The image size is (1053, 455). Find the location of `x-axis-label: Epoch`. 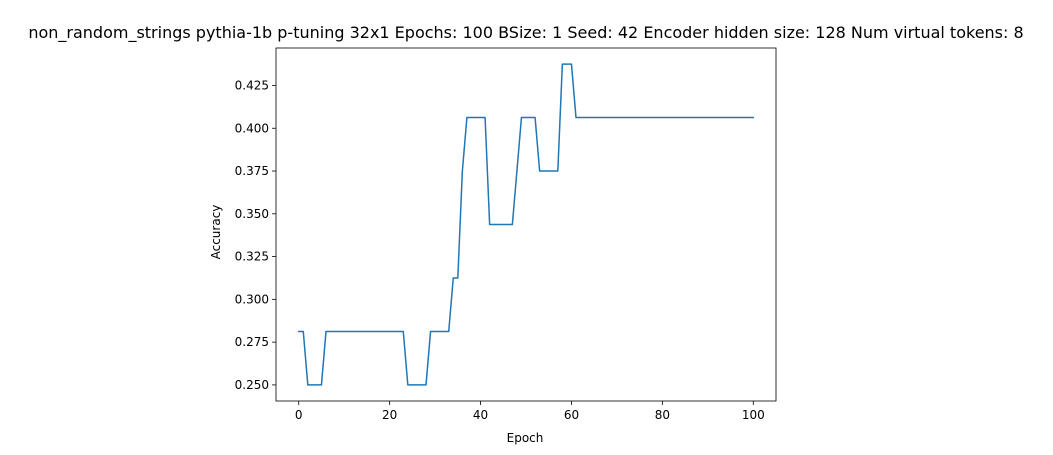

x-axis-label: Epoch is located at coordinates (525, 438).